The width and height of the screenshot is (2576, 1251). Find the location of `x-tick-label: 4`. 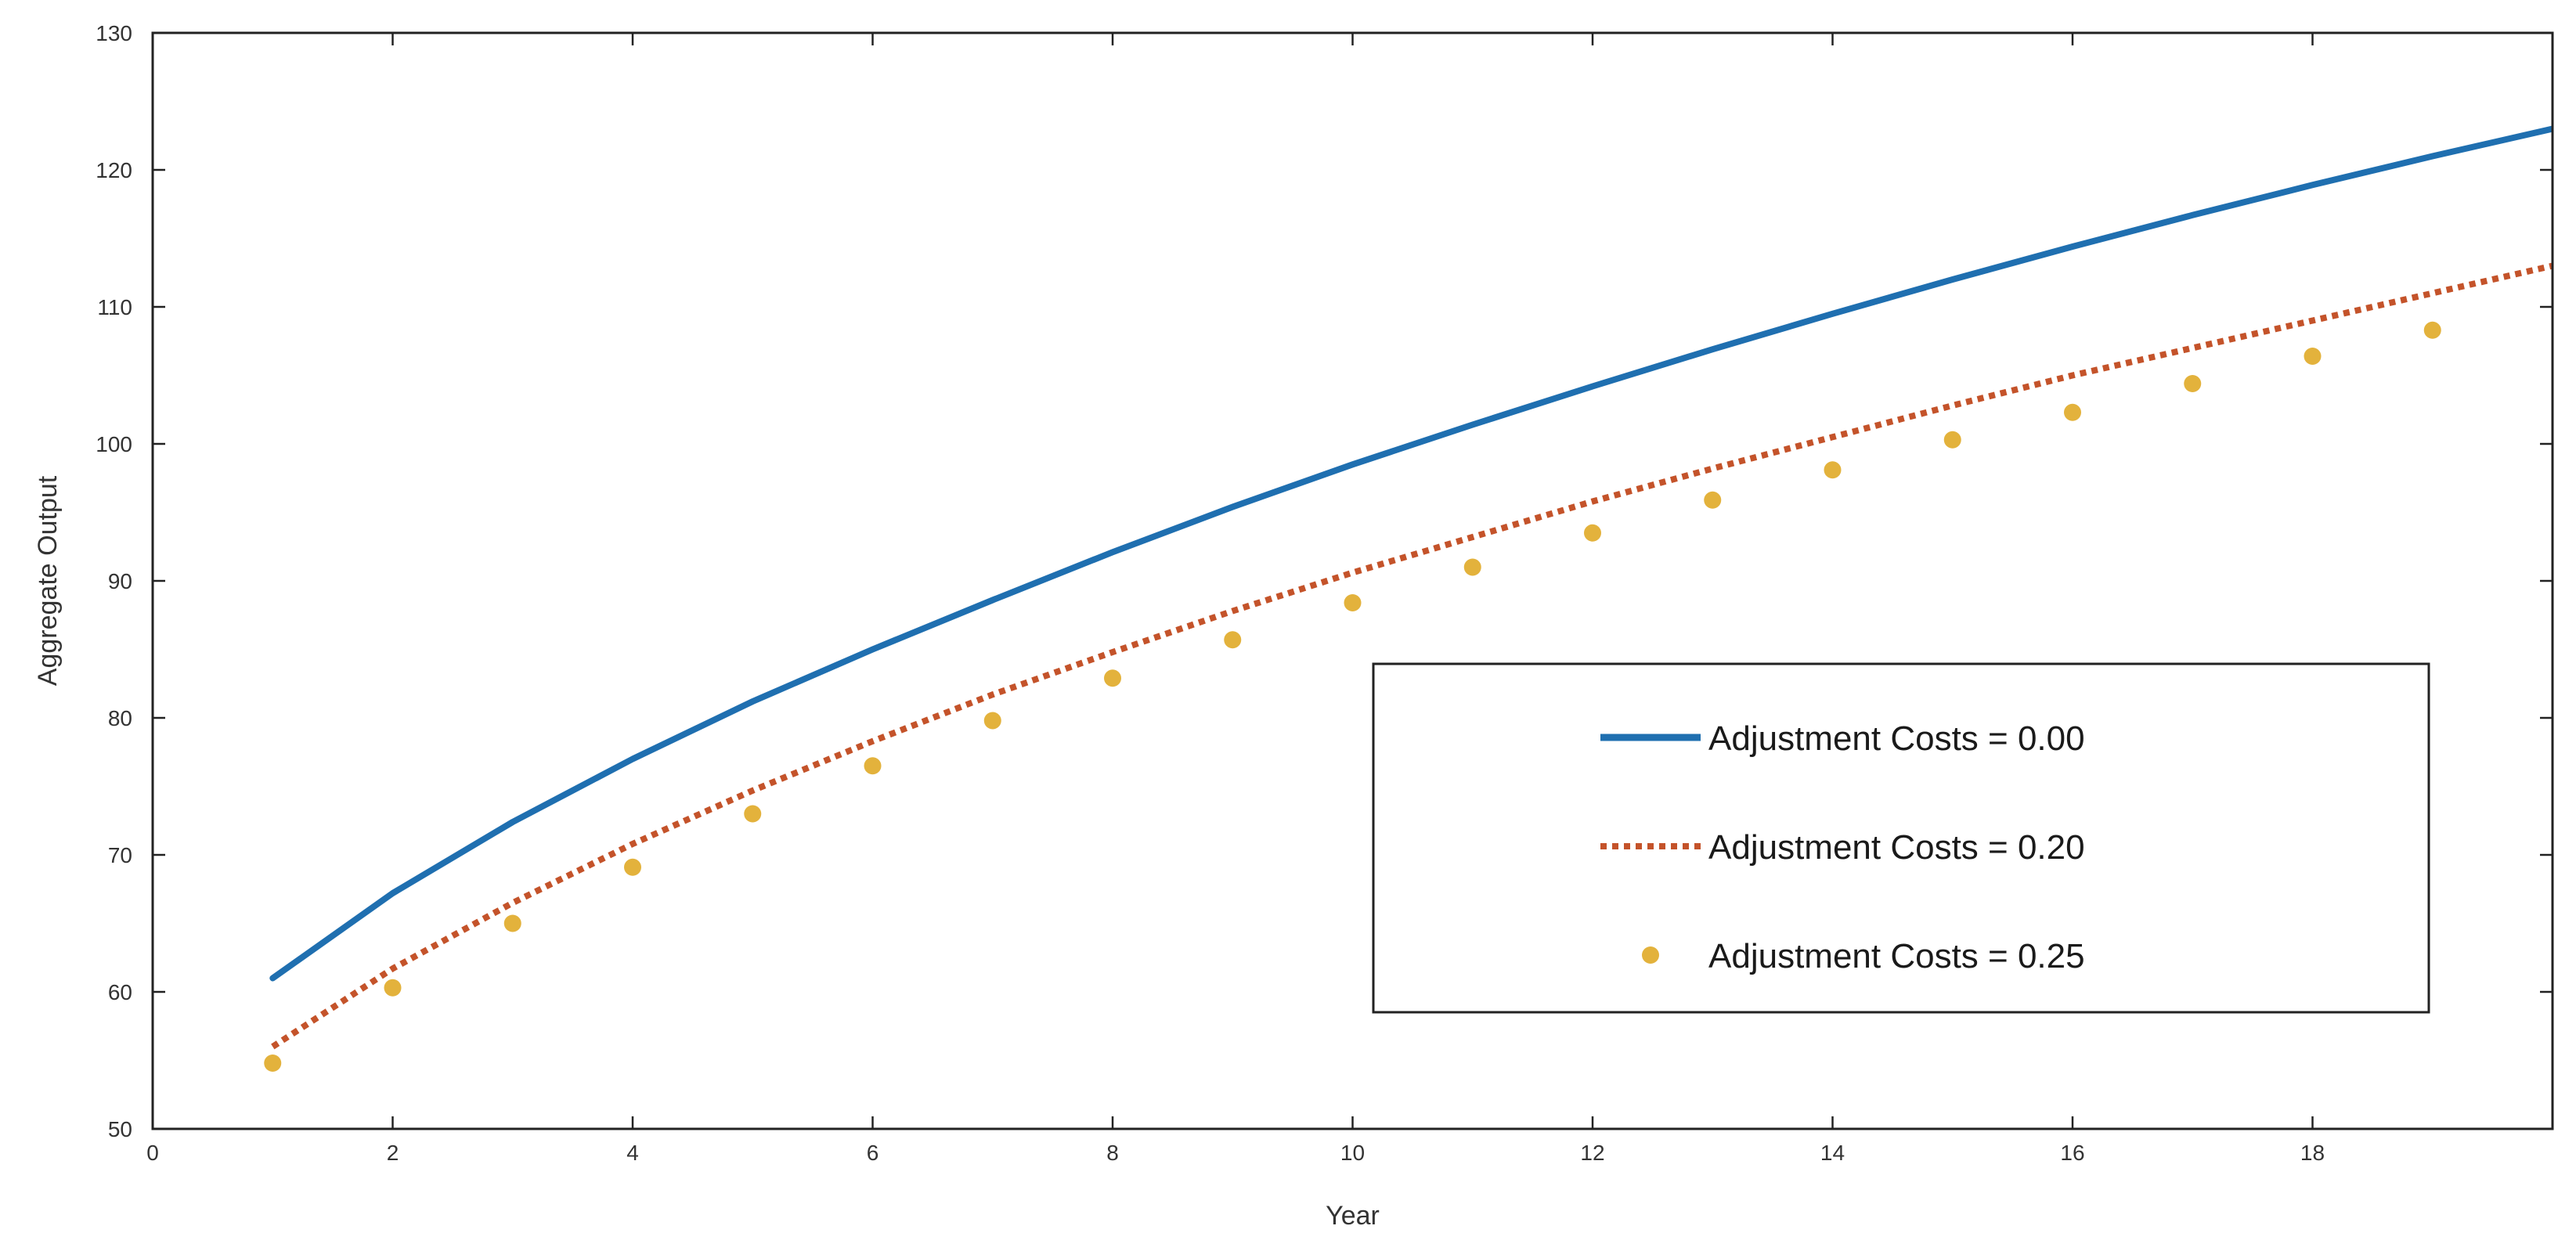

x-tick-label: 4 is located at coordinates (632, 1153).